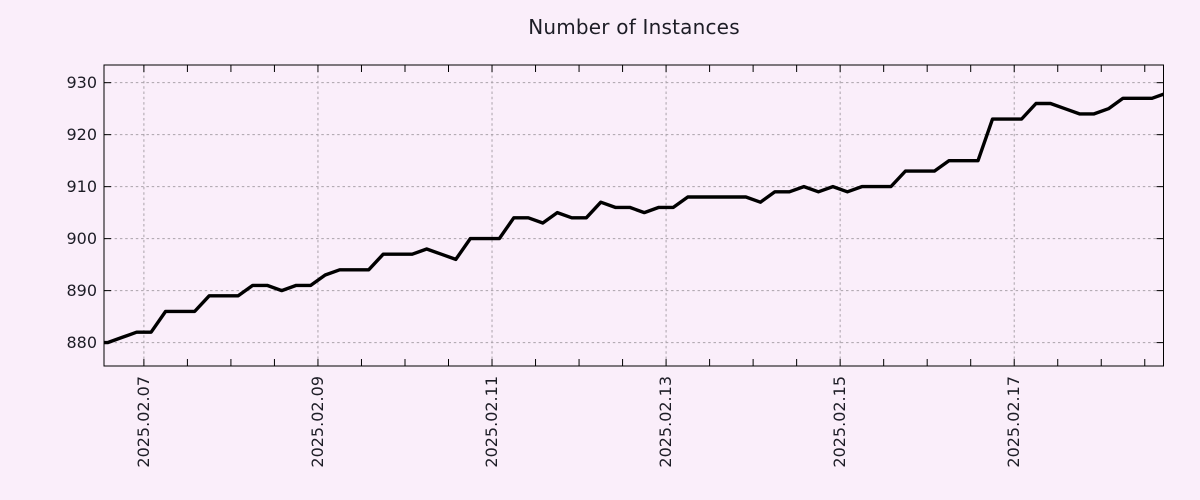 This screenshot has height=500, width=1200. What do you see at coordinates (81, 290) in the screenshot?
I see `y-tick-label: 890` at bounding box center [81, 290].